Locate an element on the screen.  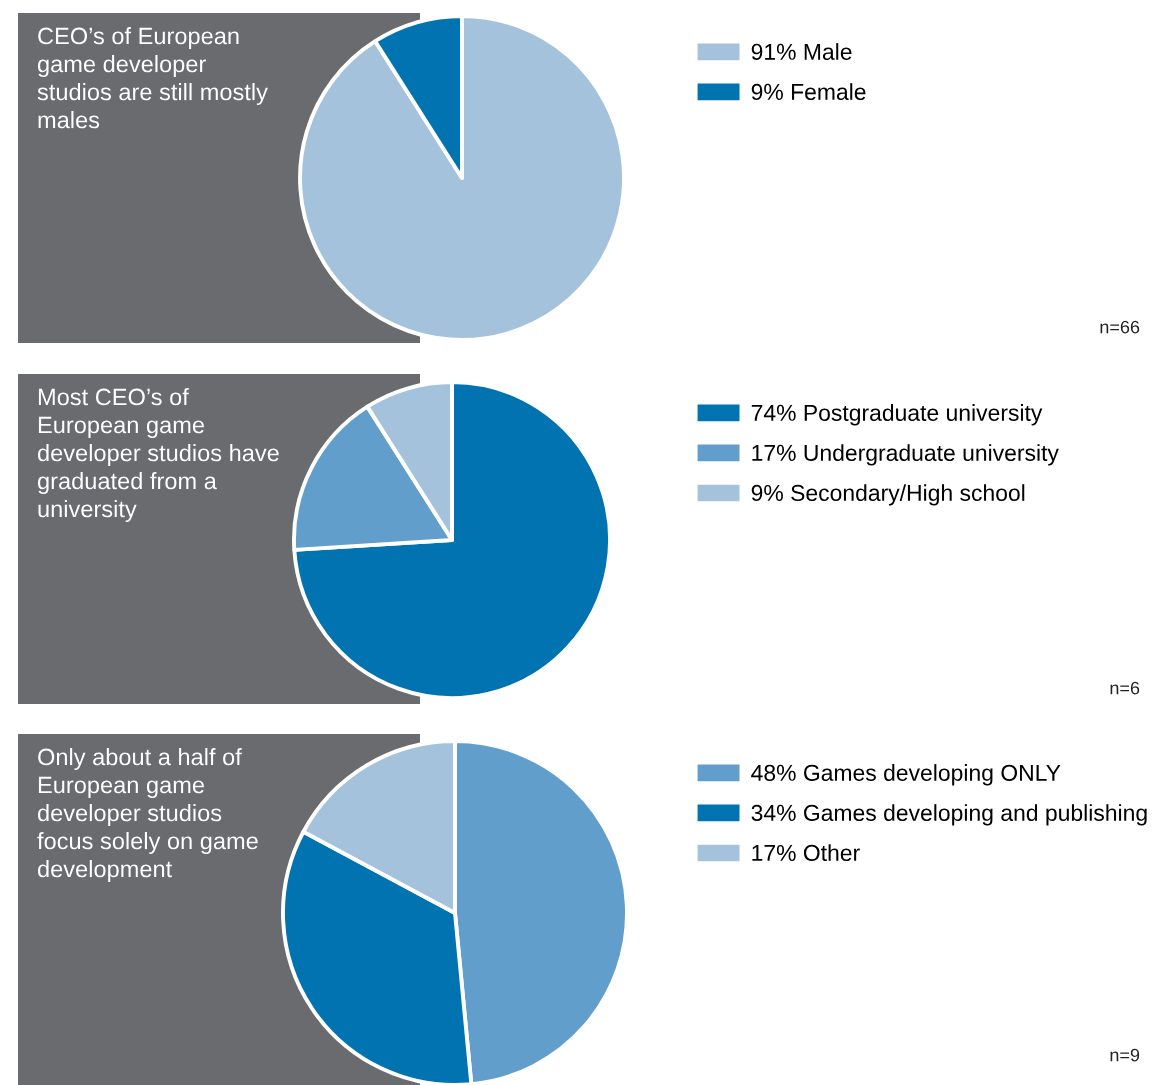
legend-label: 91% Male is located at coordinates (801, 51).